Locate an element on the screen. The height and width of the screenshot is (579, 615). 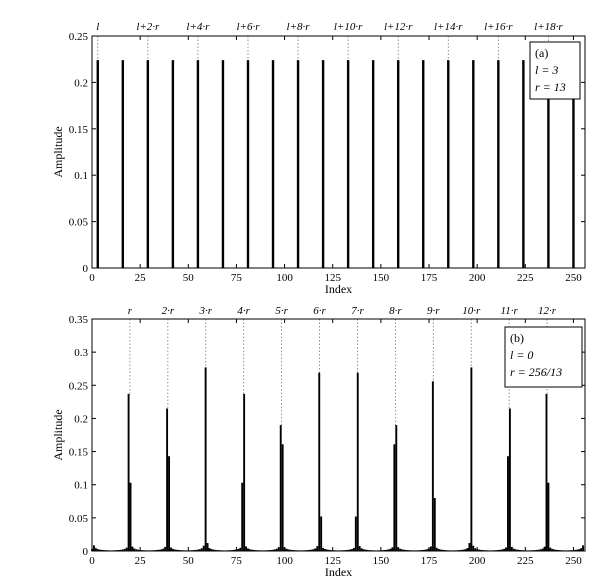
panel-b-legend-box is located at coordinates (543, 357).